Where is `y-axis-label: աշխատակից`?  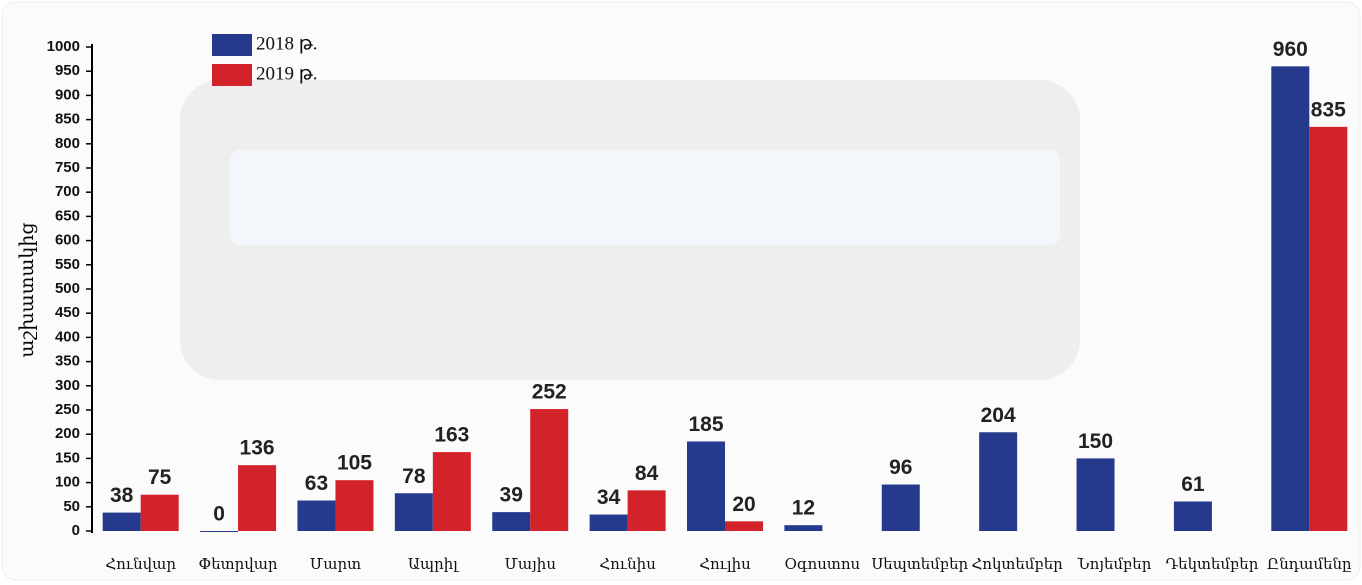 y-axis-label: աշխատակից is located at coordinates (27, 289).